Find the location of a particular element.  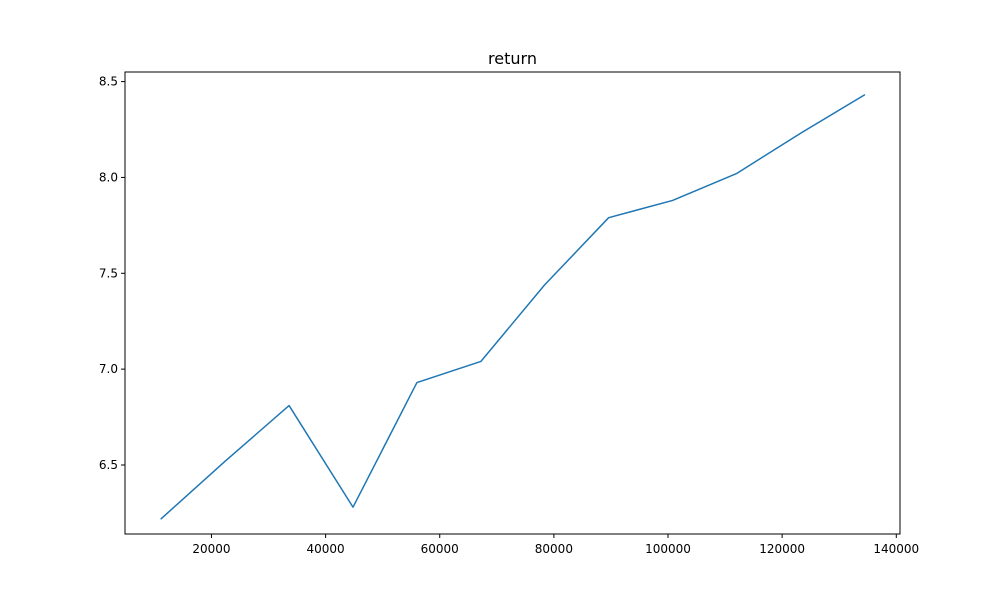

y-tick-label: 7.0 is located at coordinates (108, 369).